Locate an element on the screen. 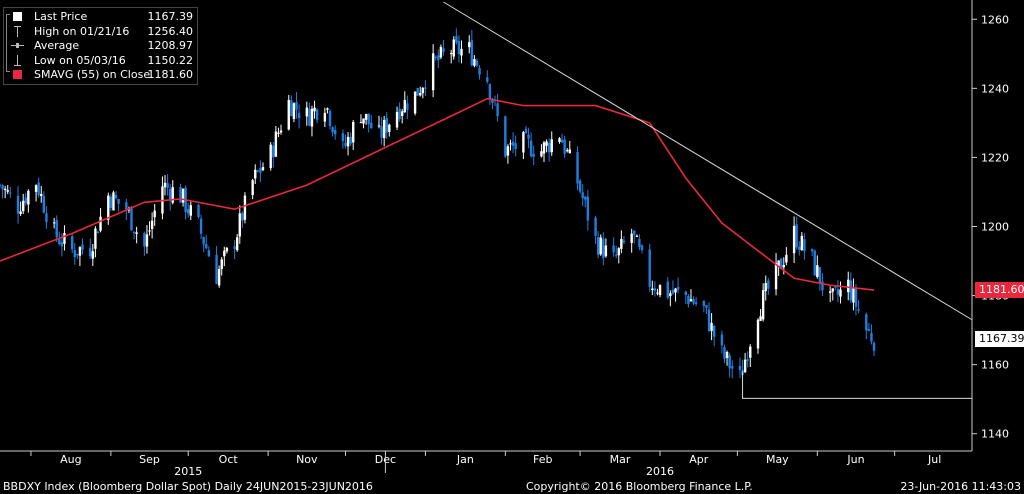 The width and height of the screenshot is (1024, 494). x-tick-label: Jan is located at coordinates (465, 459).